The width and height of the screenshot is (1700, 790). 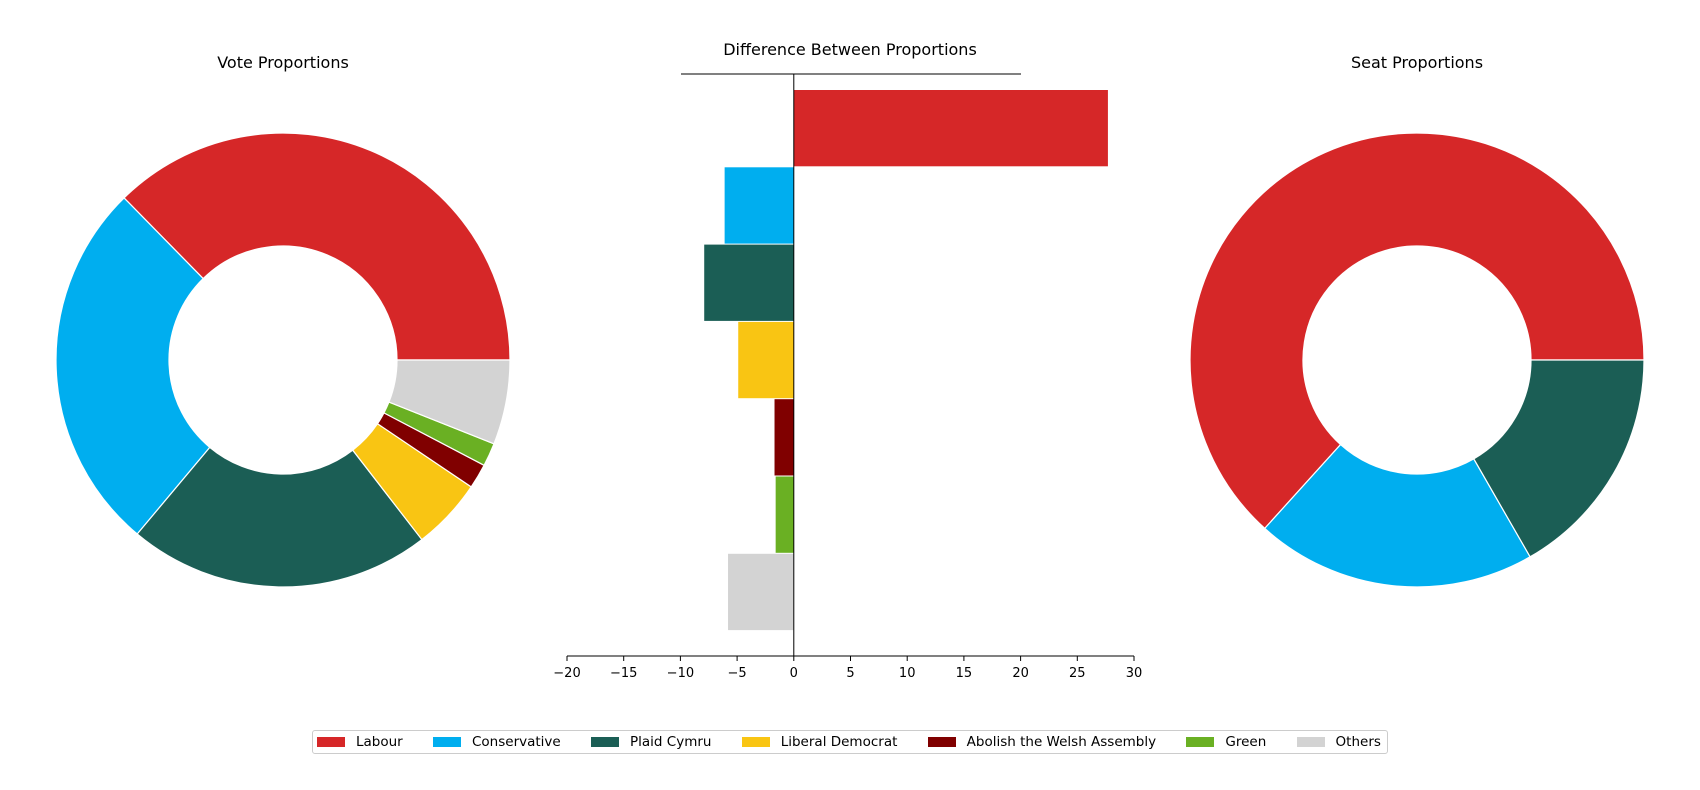 I want to click on x-tick-label: −15, so click(x=623, y=673).